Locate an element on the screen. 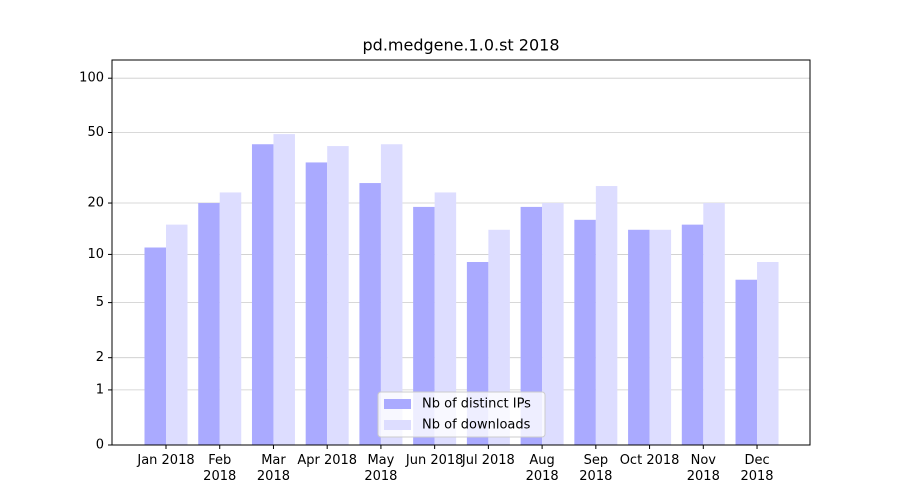 The width and height of the screenshot is (900, 500). x-tick-label: May 2018 is located at coordinates (381, 468).